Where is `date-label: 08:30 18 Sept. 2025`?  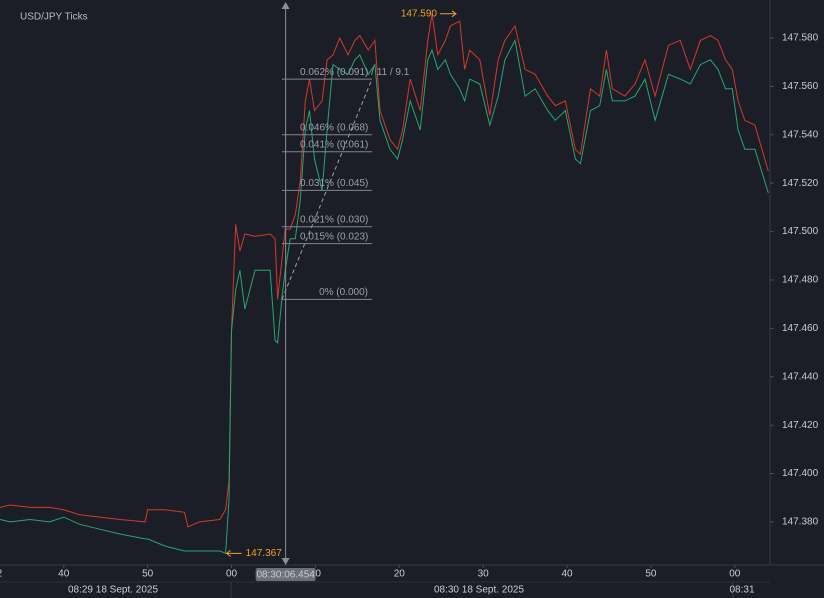 date-label: 08:30 18 Sept. 2025 is located at coordinates (479, 590).